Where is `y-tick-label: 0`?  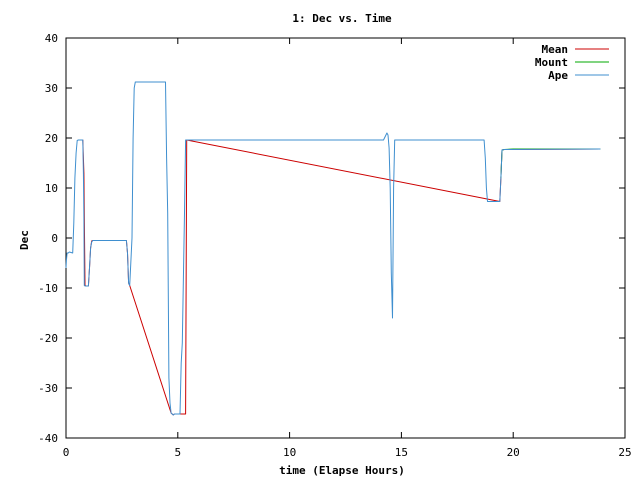 y-tick-label: 0 is located at coordinates (54, 238).